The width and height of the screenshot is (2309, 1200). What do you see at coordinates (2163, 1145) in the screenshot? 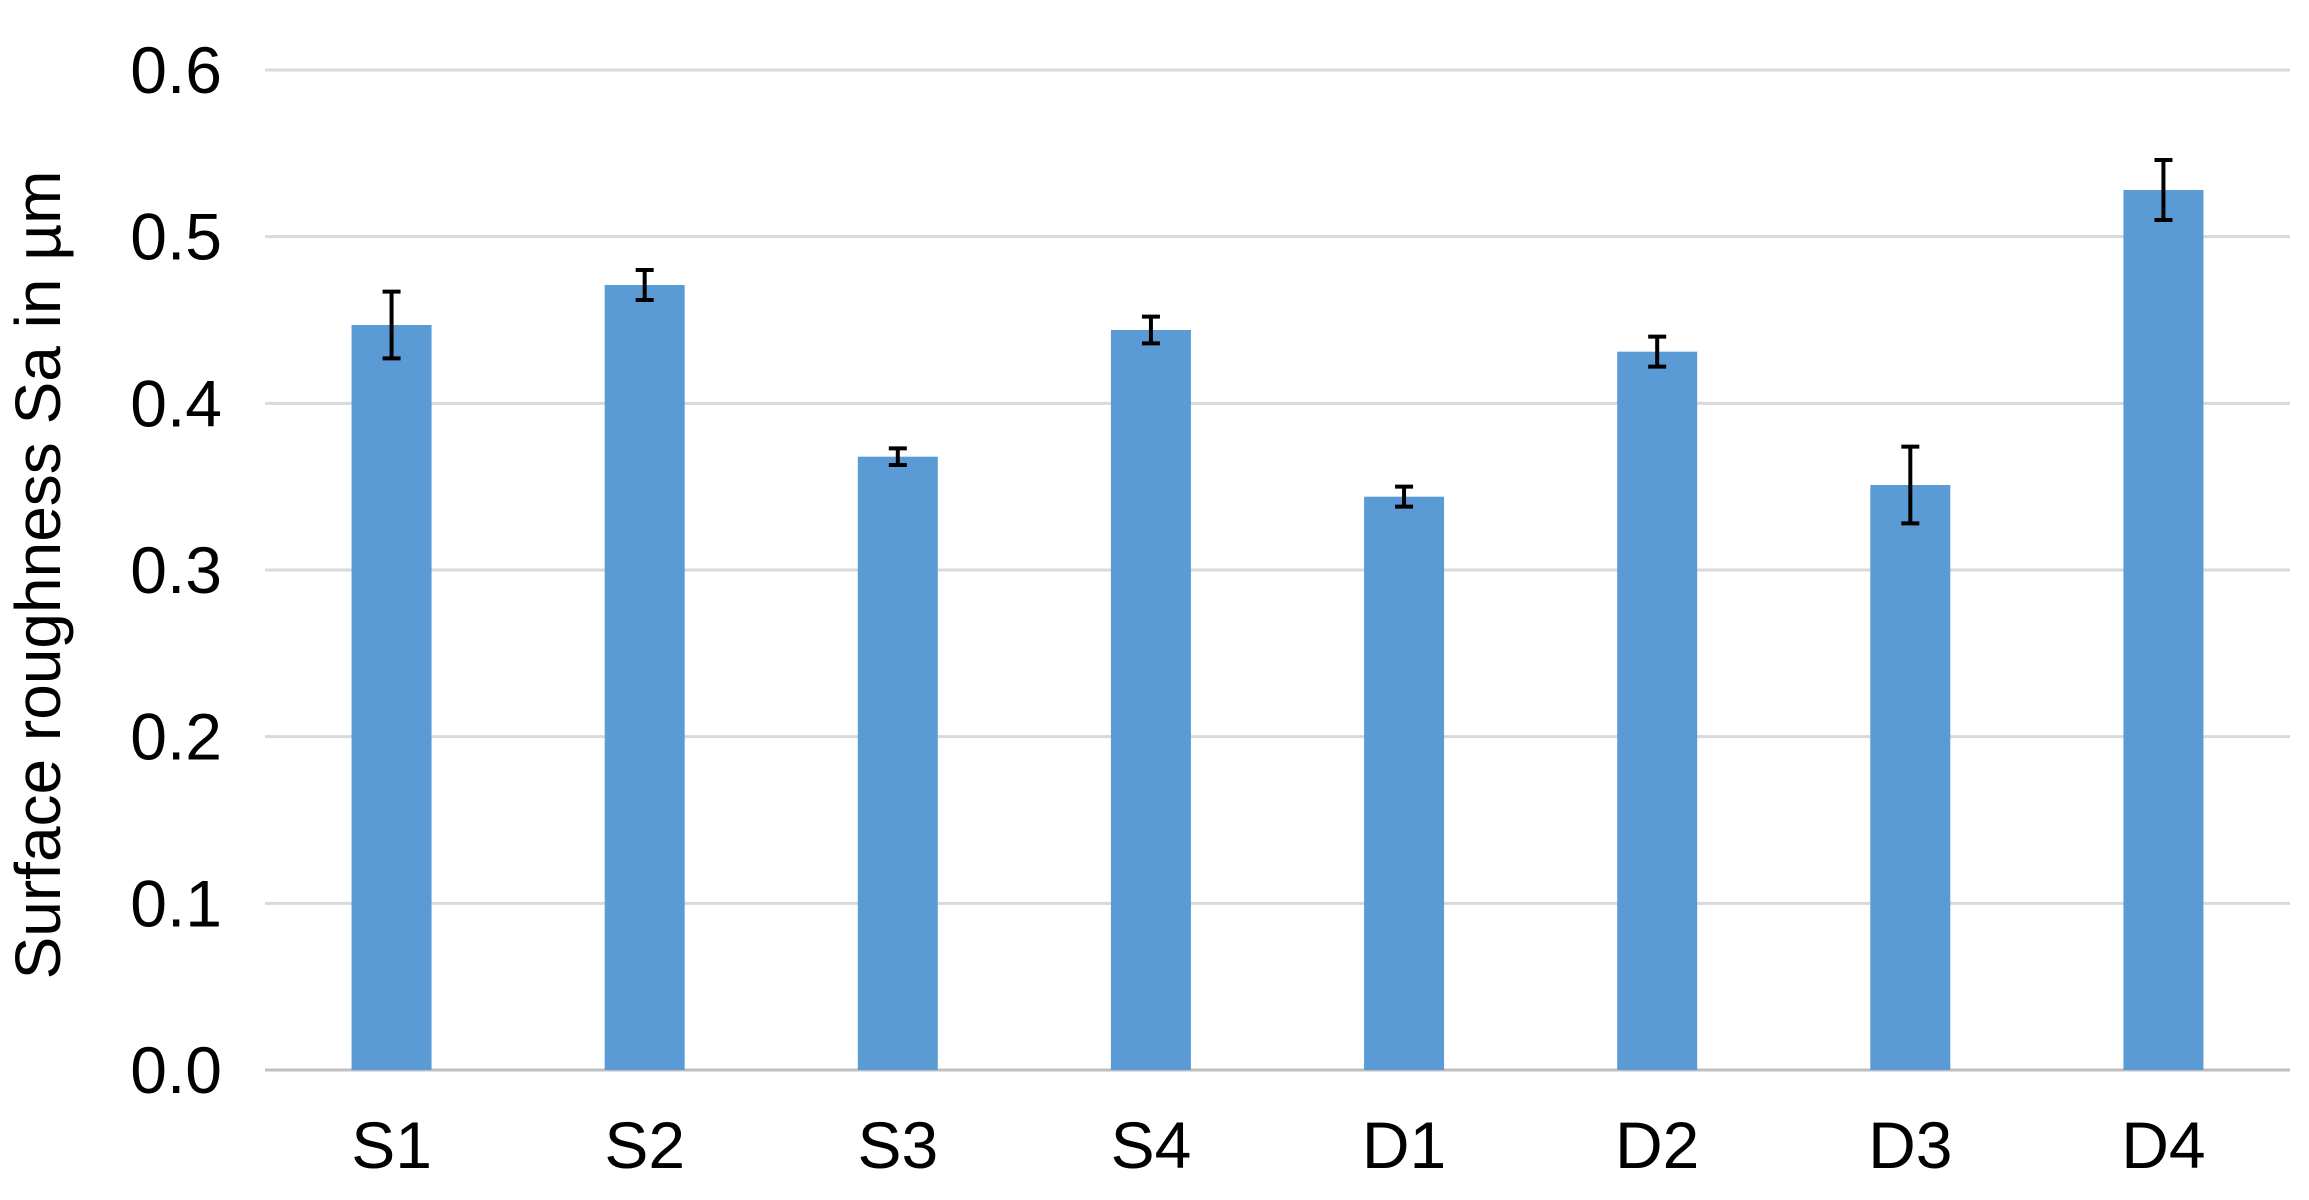
I see `x-tick-label: D4` at bounding box center [2163, 1145].